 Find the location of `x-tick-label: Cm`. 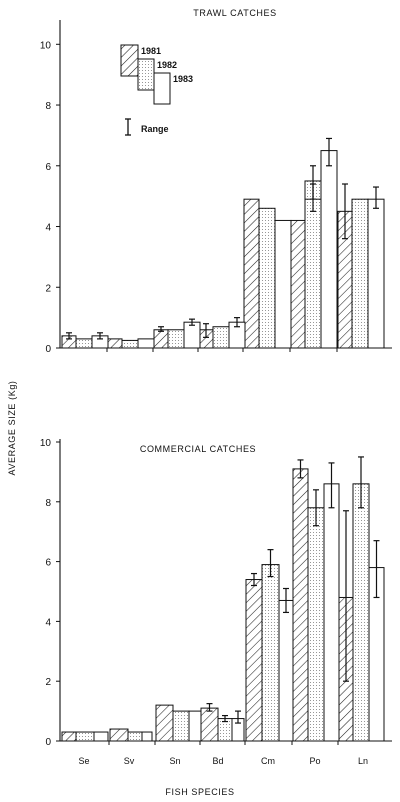

x-tick-label: Cm is located at coordinates (268, 761).